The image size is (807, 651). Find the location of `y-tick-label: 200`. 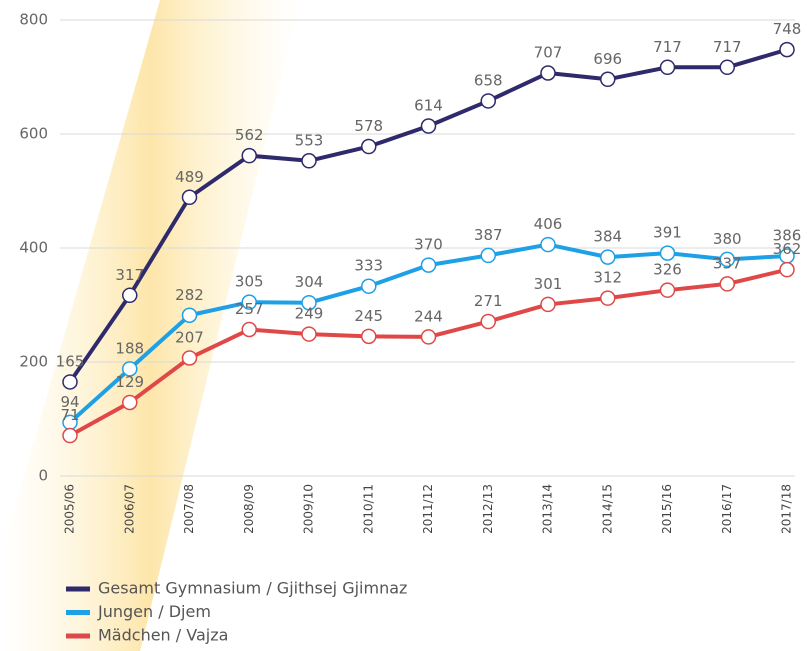

y-tick-label: 200 is located at coordinates (33, 362).